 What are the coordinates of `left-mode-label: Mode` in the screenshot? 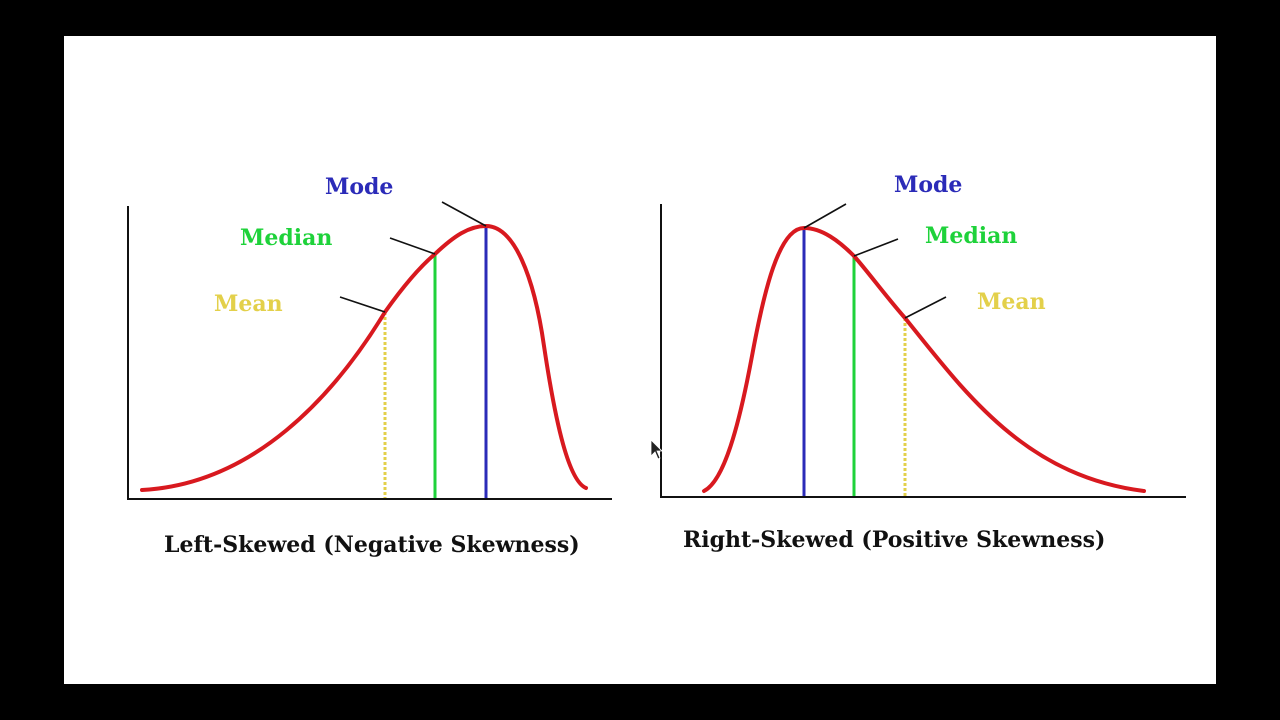 It's located at (359, 187).